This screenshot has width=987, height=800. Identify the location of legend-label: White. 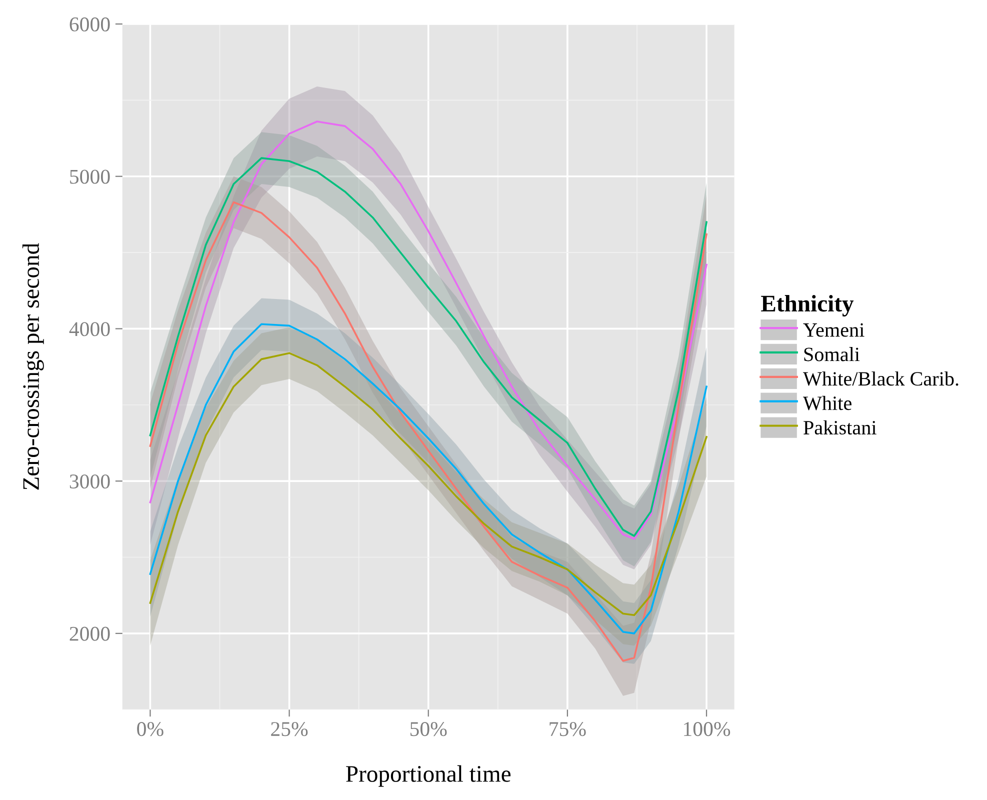
(827, 403).